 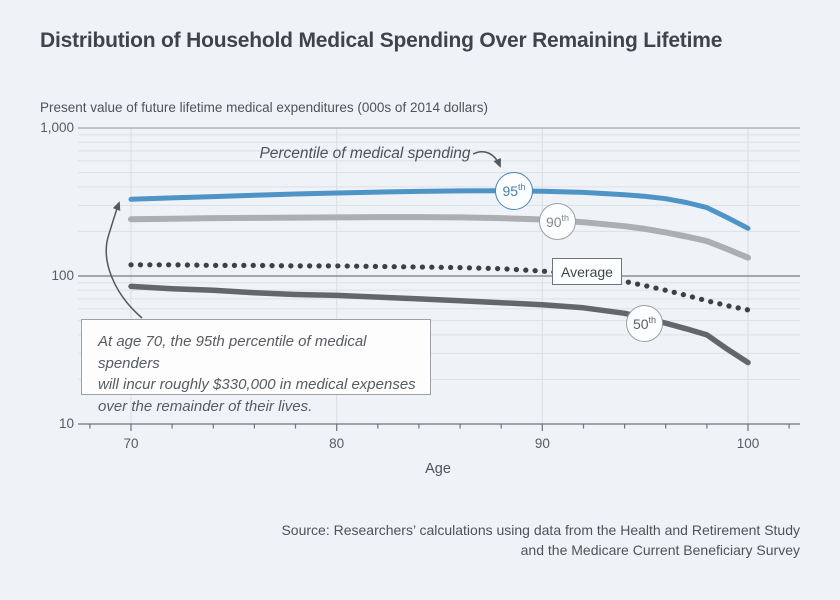 I want to click on callout-line-3: over the remainder of their lives., so click(x=205, y=406).